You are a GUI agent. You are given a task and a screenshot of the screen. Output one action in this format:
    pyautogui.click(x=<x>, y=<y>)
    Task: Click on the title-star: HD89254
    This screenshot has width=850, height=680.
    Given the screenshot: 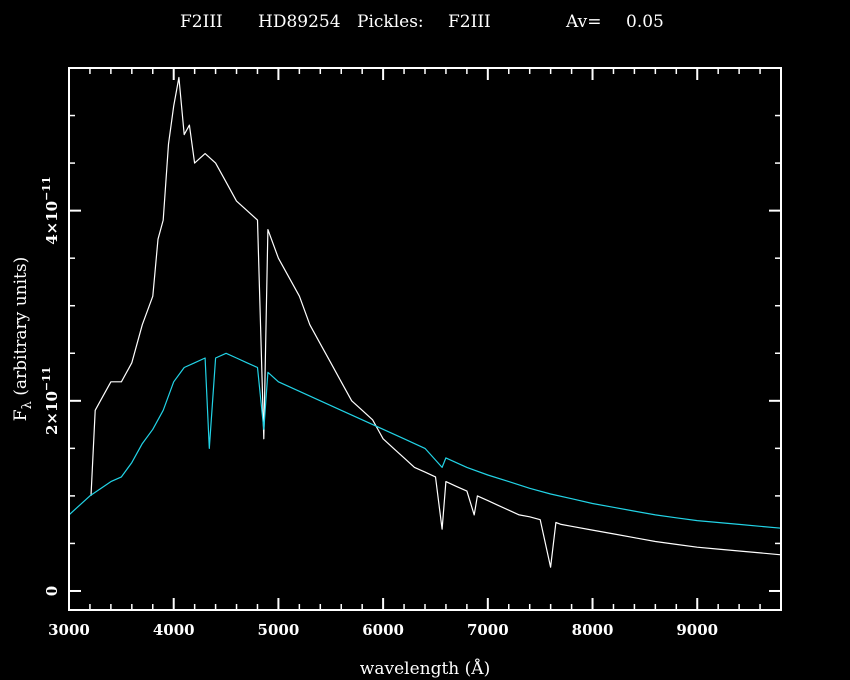 What is the action you would take?
    pyautogui.click(x=299, y=22)
    